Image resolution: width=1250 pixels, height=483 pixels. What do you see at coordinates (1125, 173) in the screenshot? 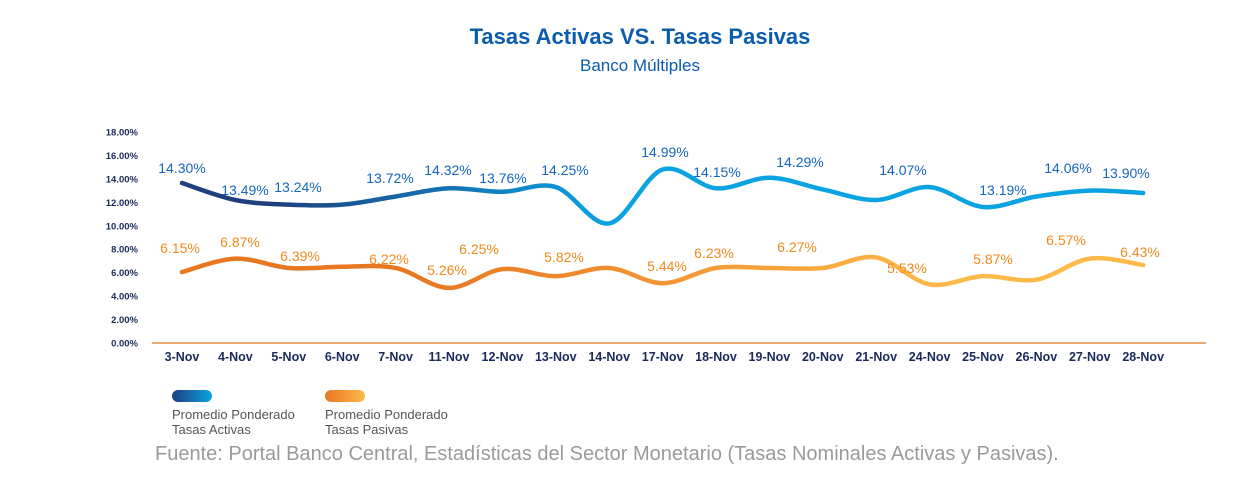
I see `data-label: 13.90%` at bounding box center [1125, 173].